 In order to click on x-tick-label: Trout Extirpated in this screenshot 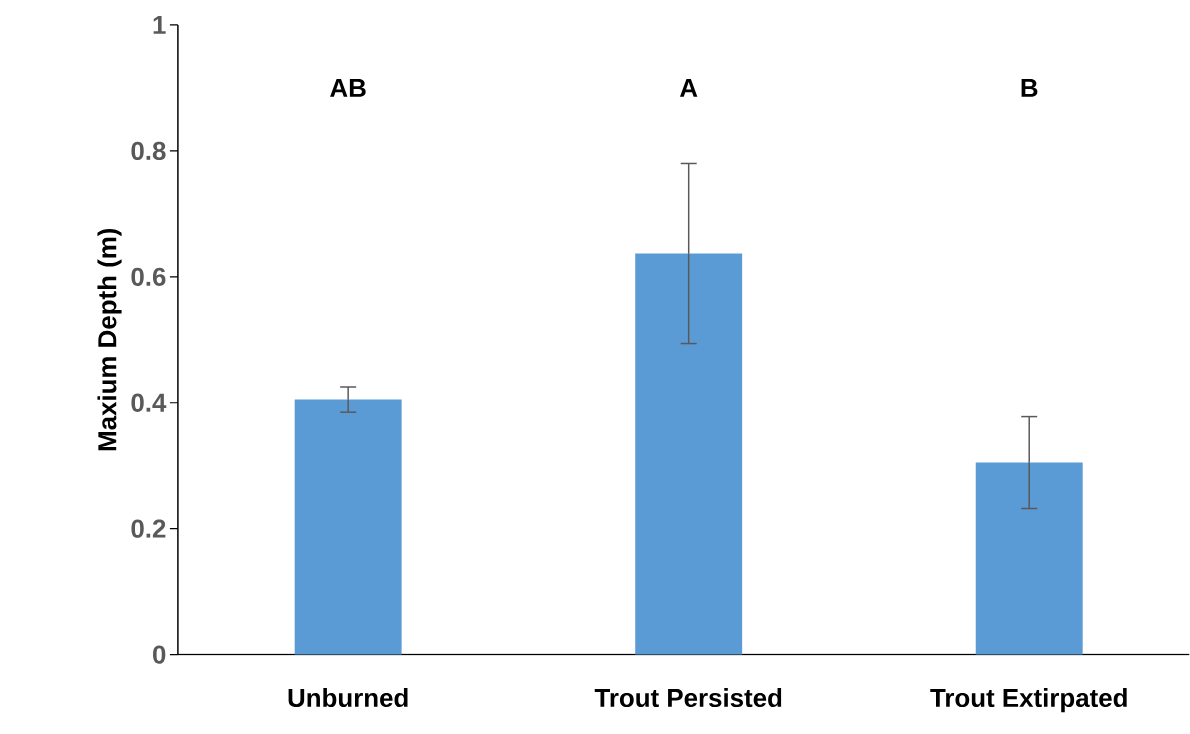, I will do `click(1028, 700)`.